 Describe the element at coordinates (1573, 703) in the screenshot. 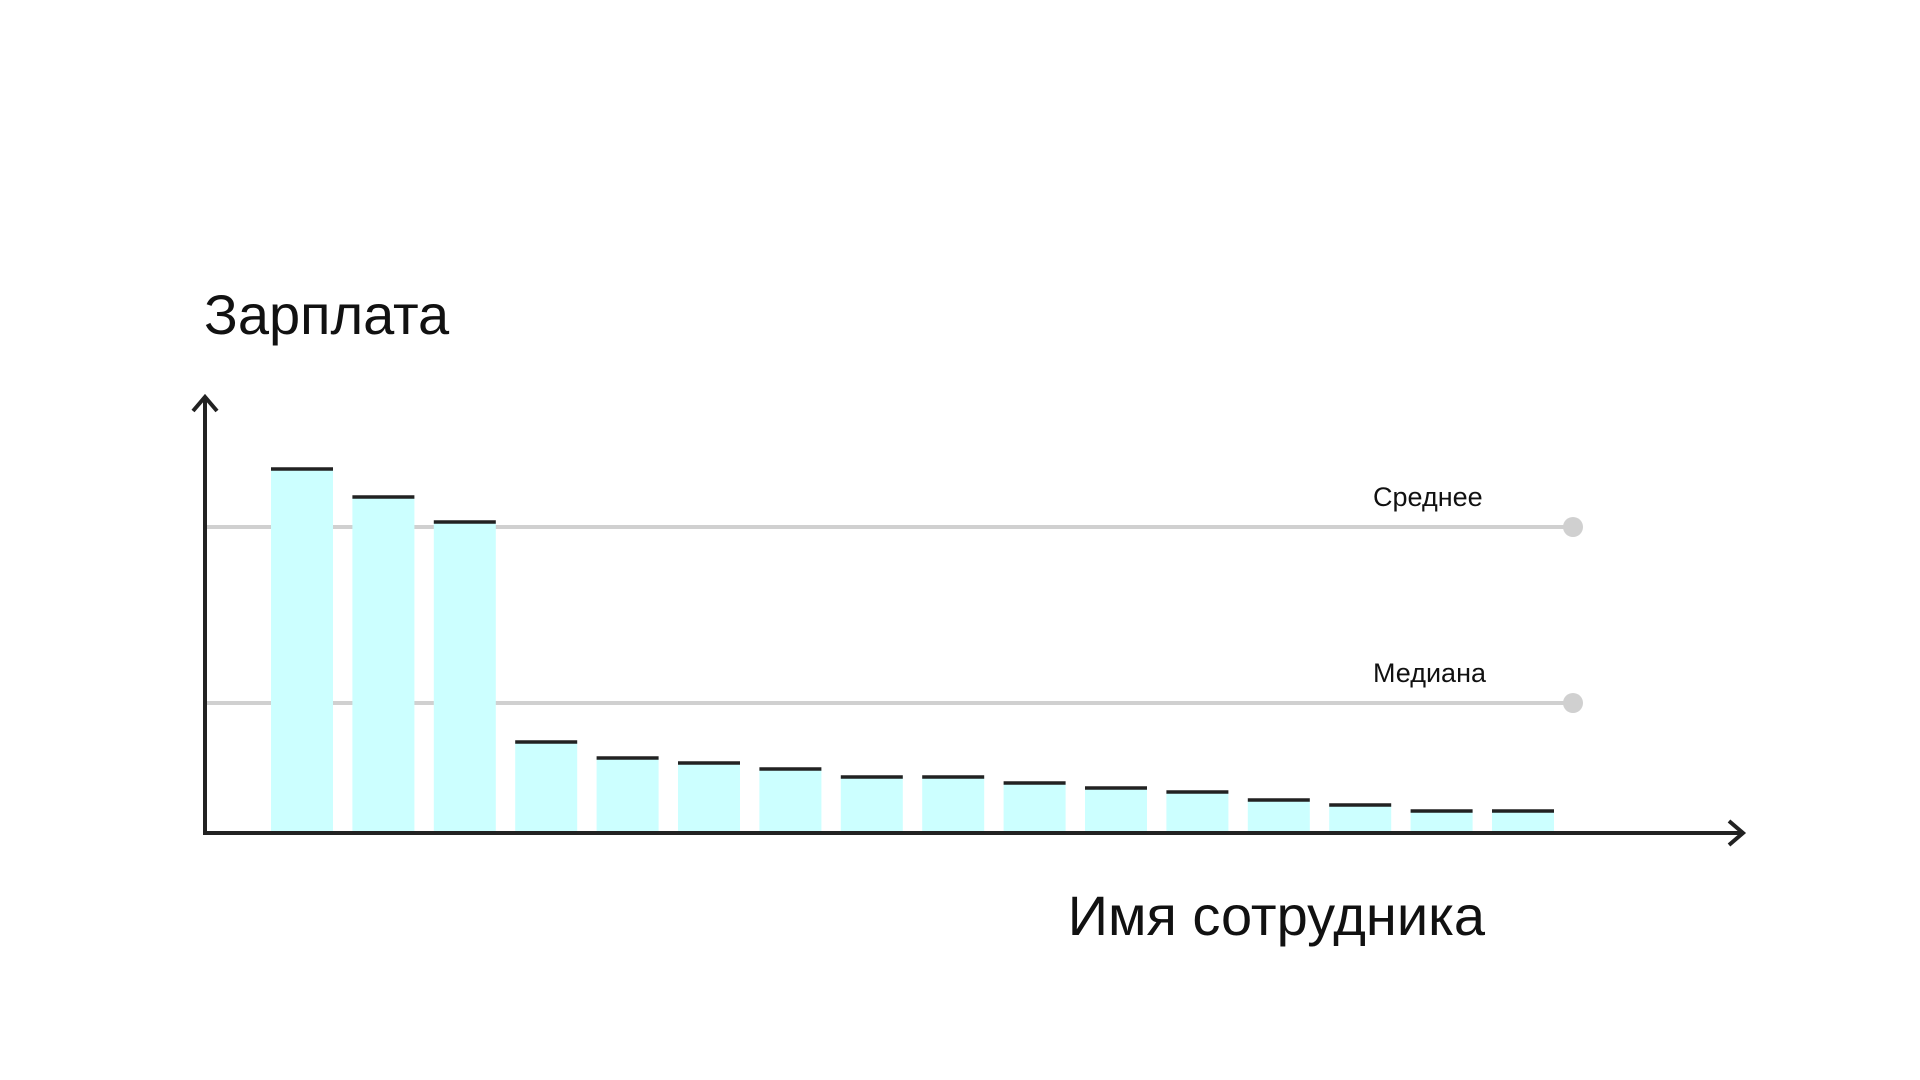

I see `median-line-endpoint` at that location.